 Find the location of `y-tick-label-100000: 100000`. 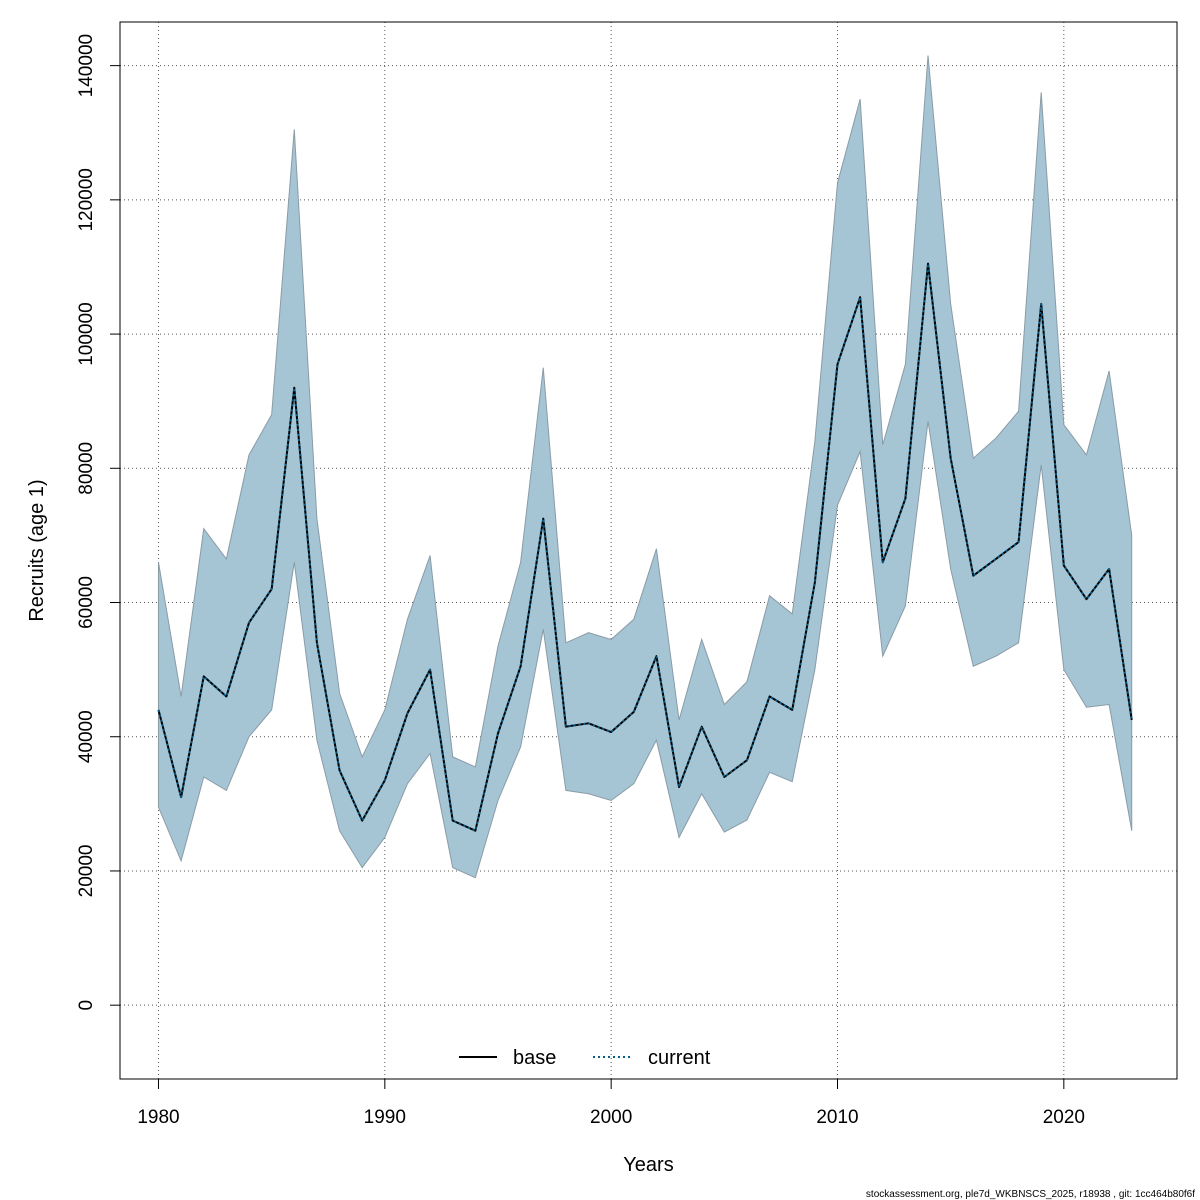

y-tick-label-100000: 100000 is located at coordinates (86, 333).